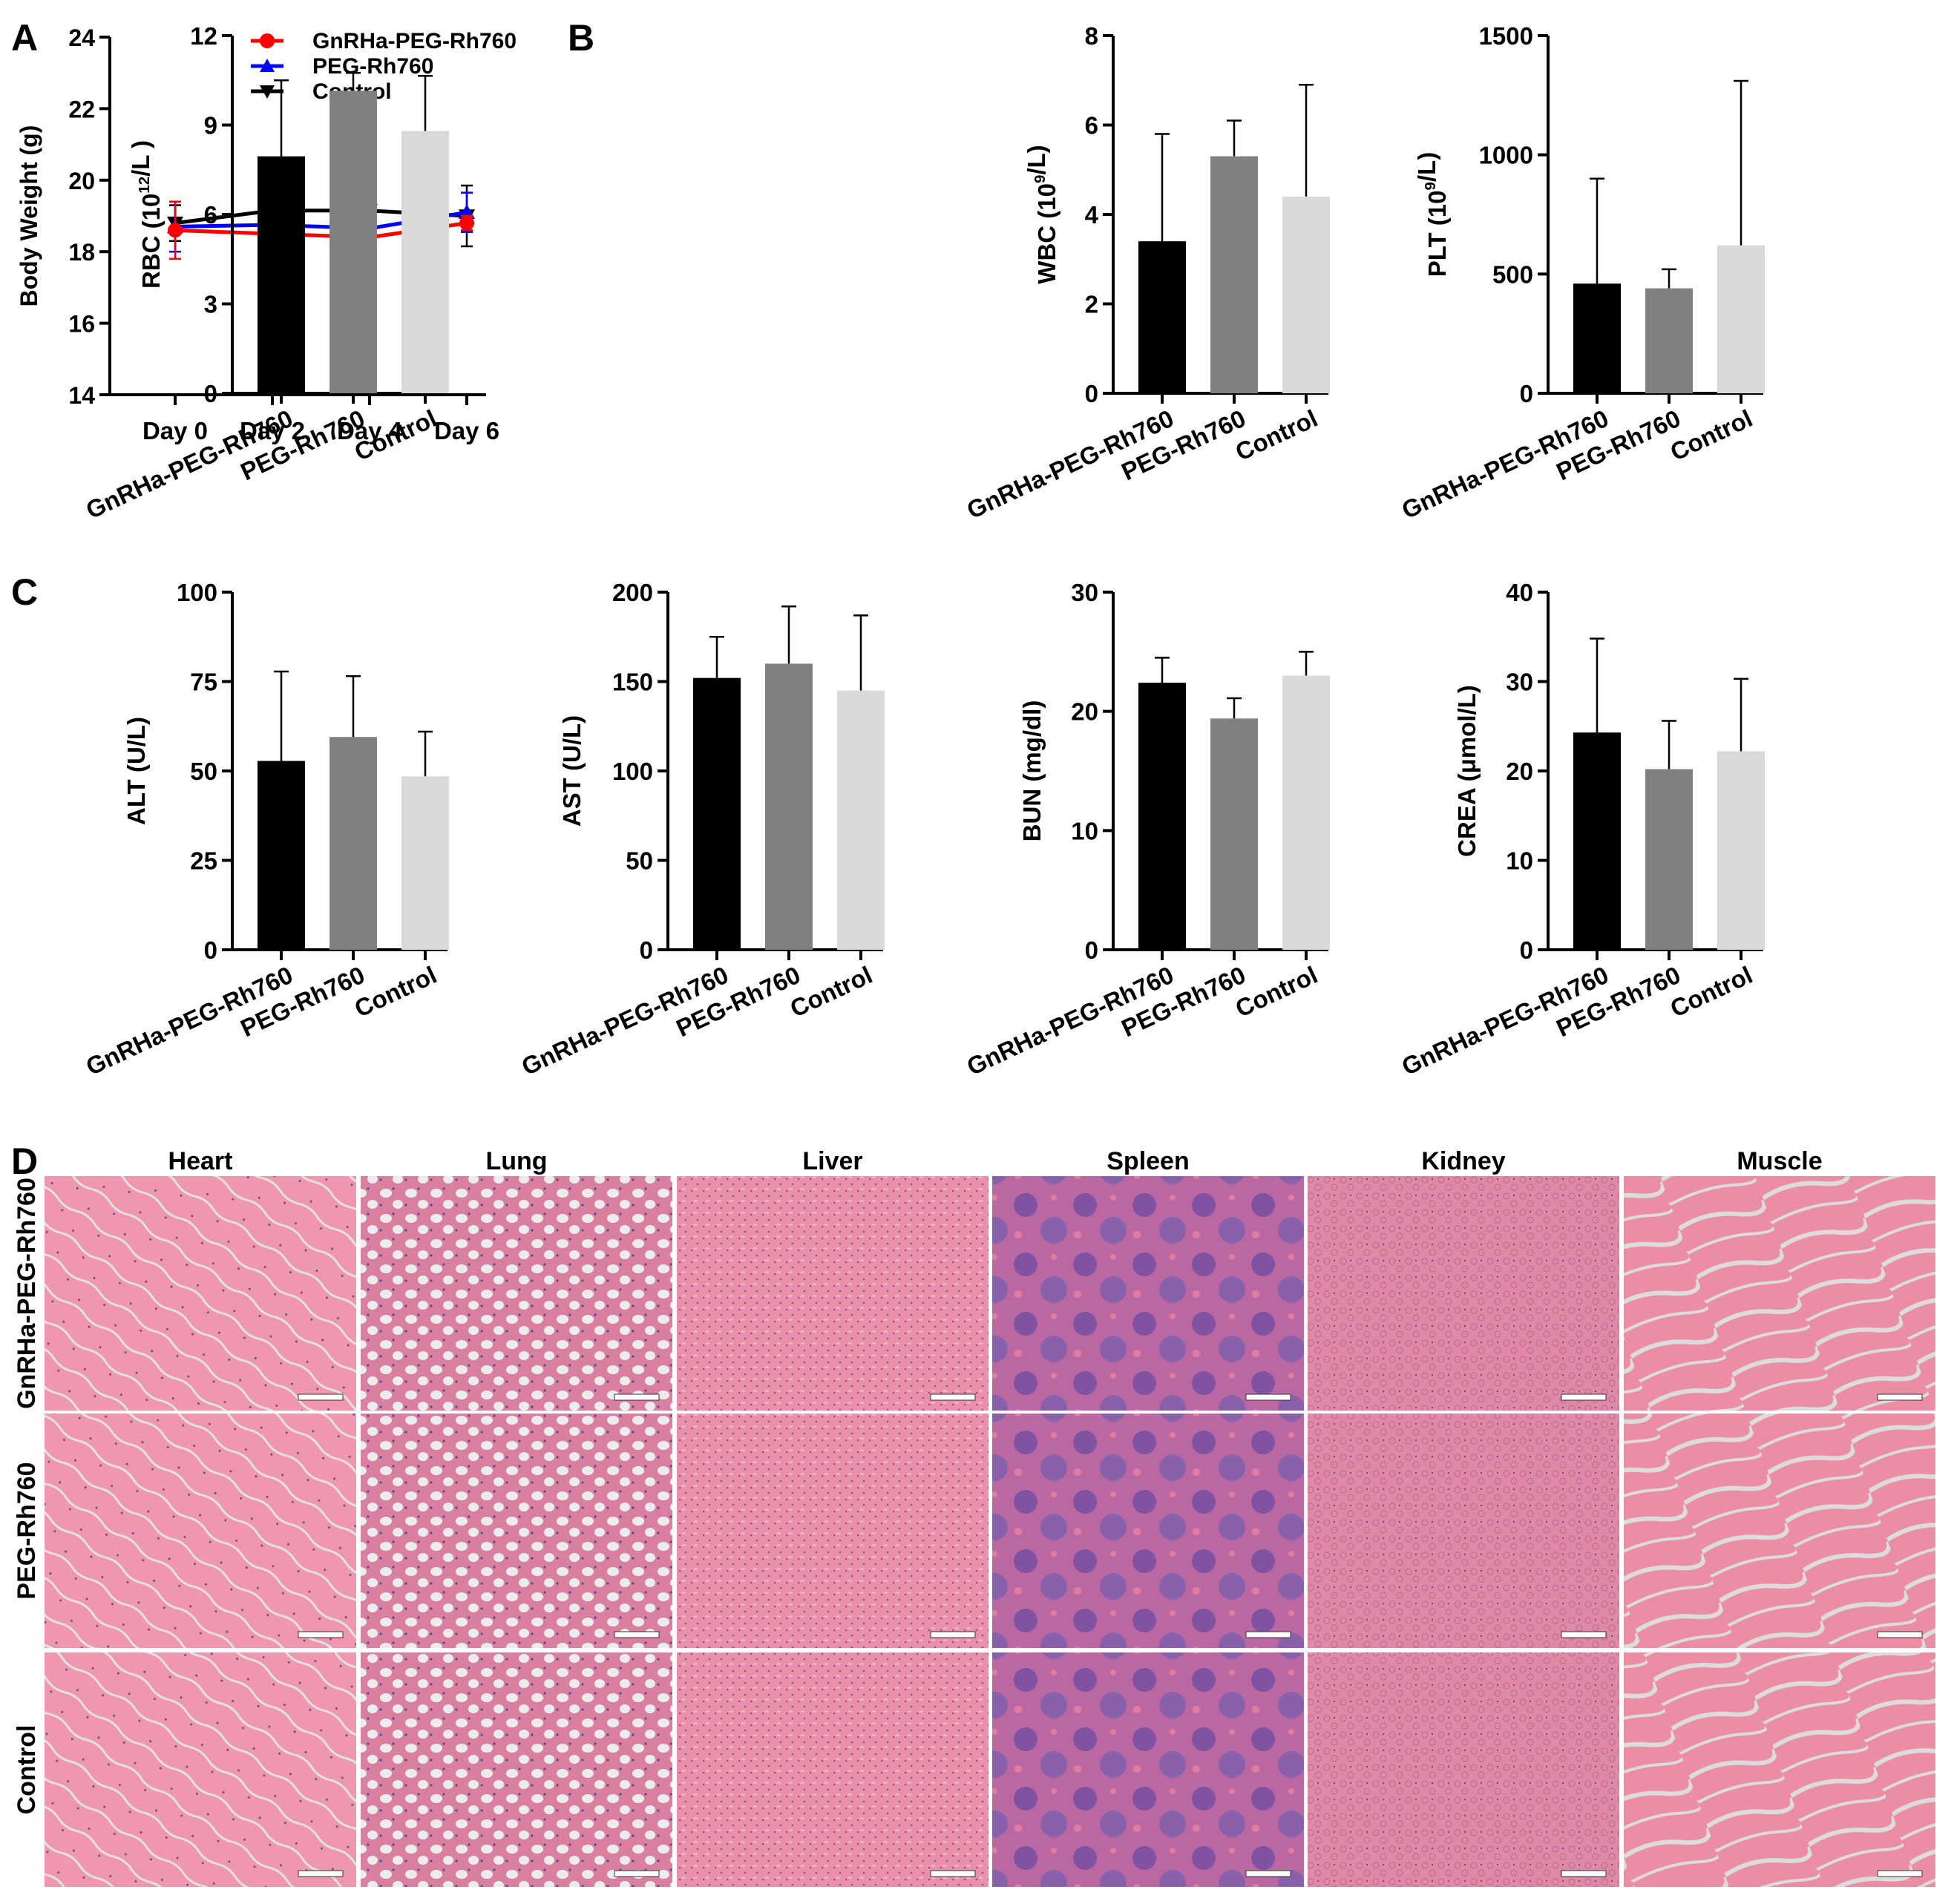 The image size is (1954, 1904). I want to click on y-tick-label: 9, so click(210, 125).